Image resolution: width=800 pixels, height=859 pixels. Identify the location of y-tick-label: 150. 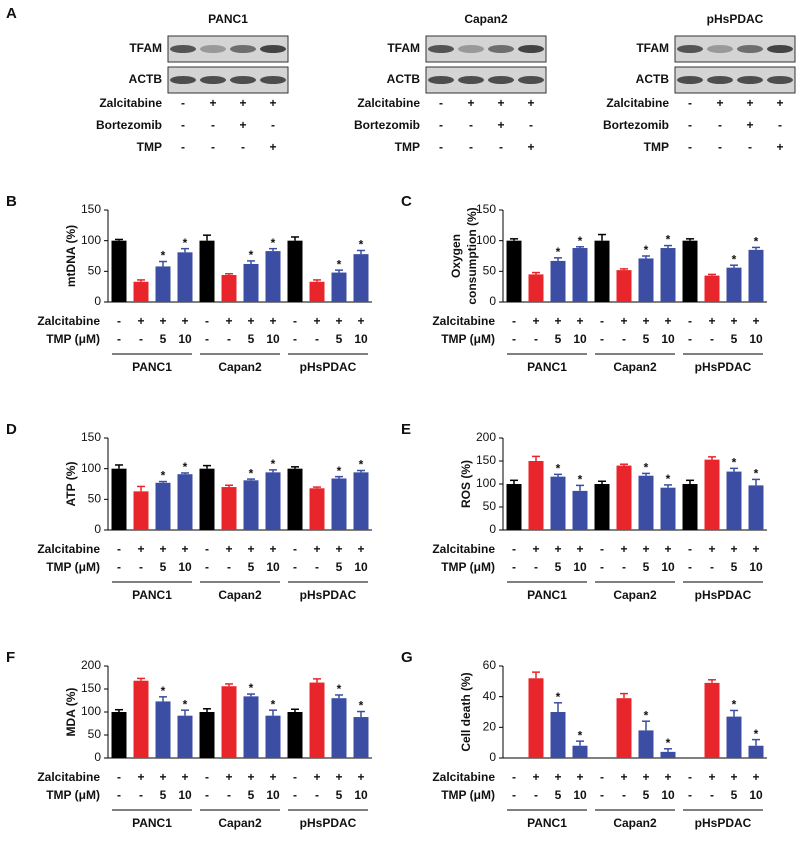
(486, 209).